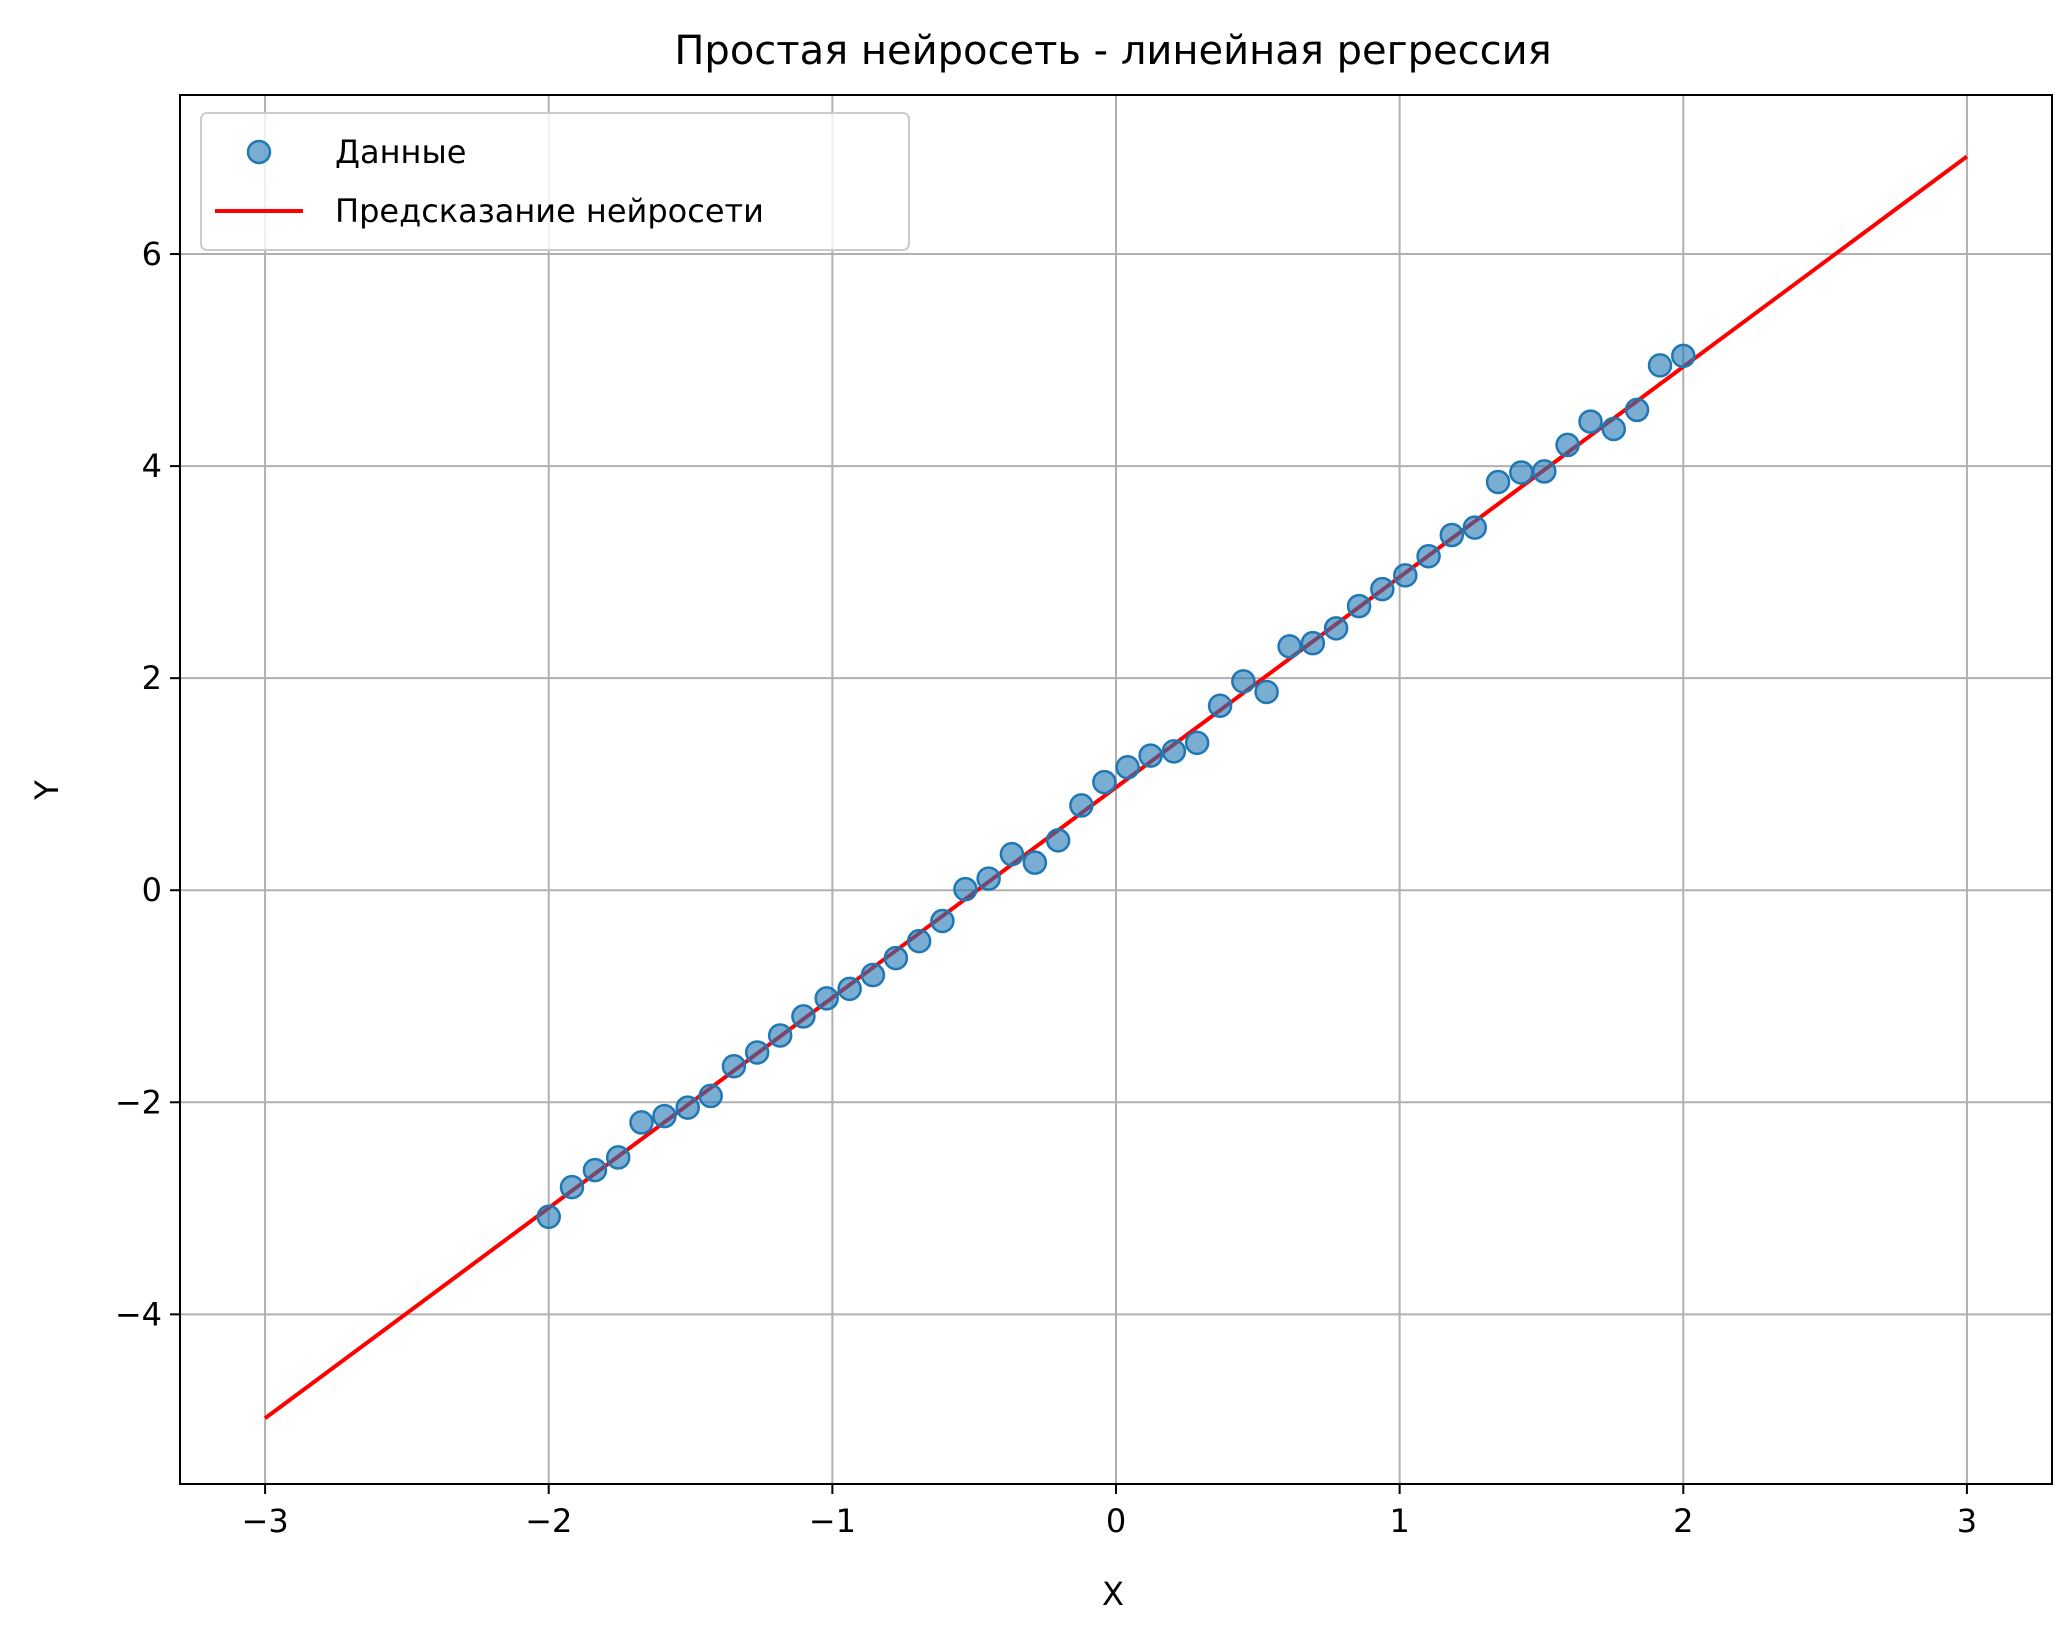  Describe the element at coordinates (400, 152) in the screenshot. I see `legend-label-data: Данные` at that location.